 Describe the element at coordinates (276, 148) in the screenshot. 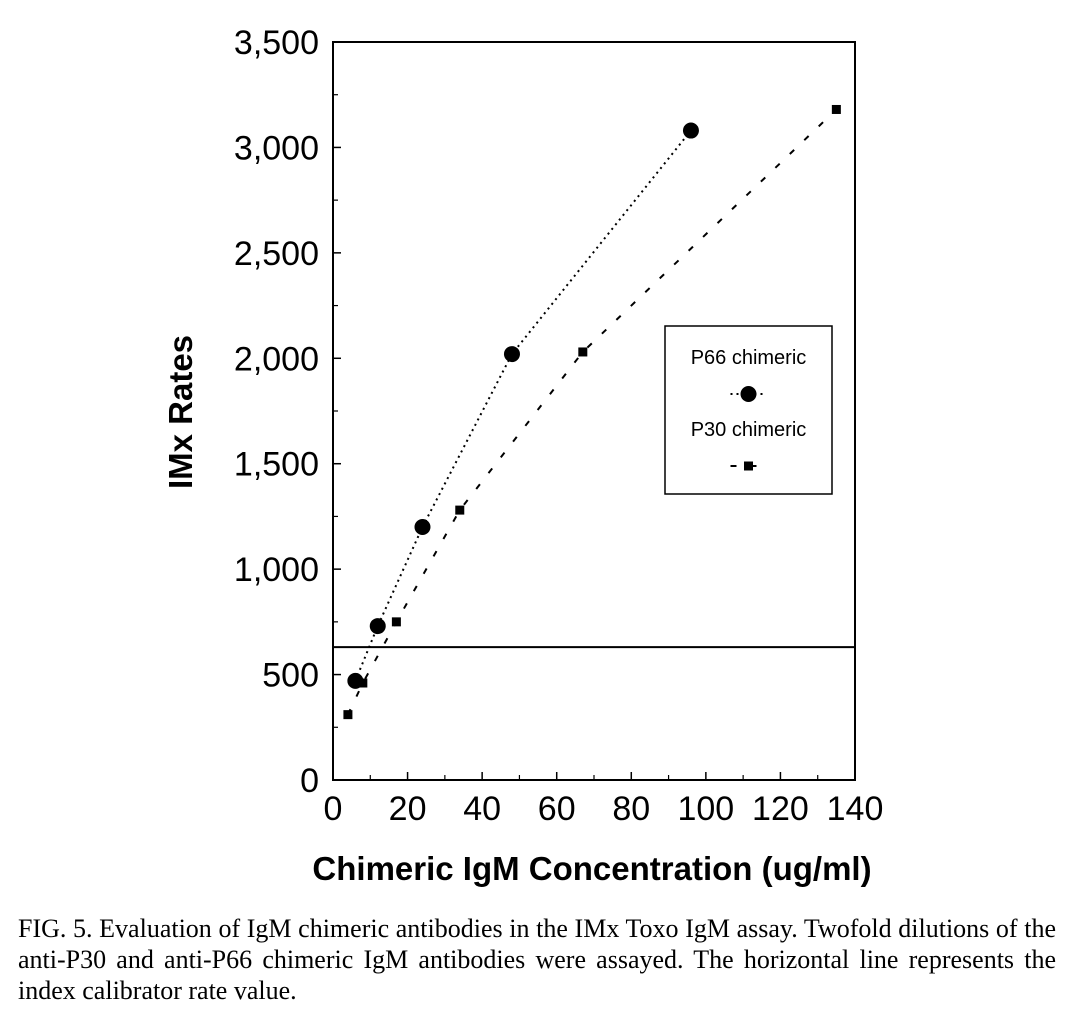

I see `y-tick-label: 3,000` at that location.